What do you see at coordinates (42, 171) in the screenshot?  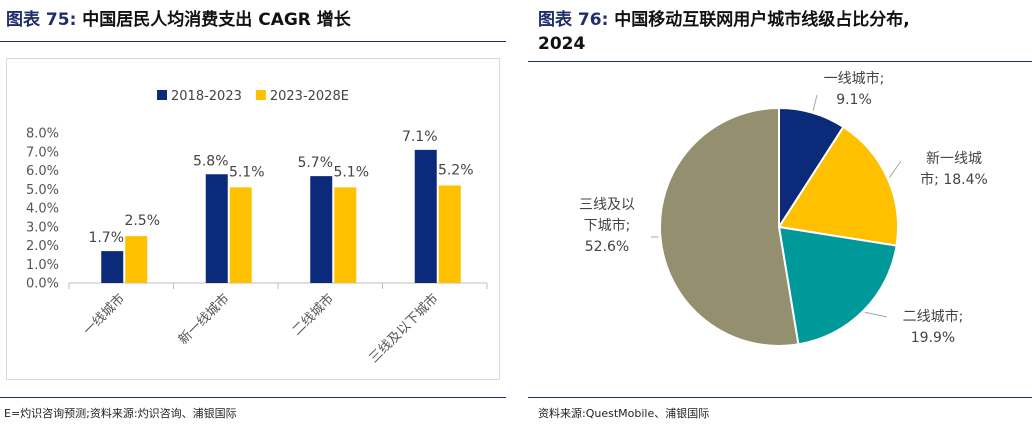 I see `y-tick-label: 6.0%` at bounding box center [42, 171].